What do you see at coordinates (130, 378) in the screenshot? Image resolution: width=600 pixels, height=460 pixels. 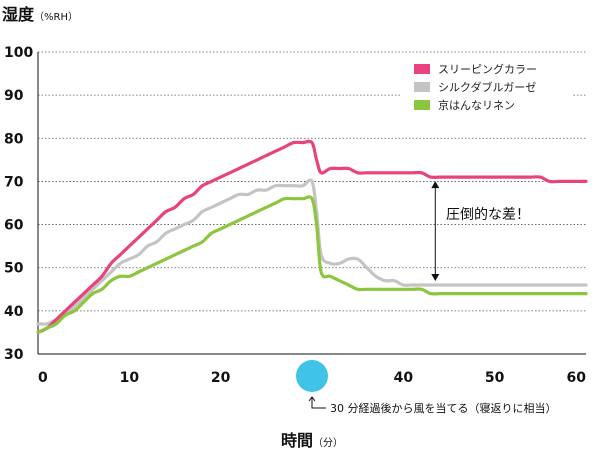 I see `x-tick-10: 10` at bounding box center [130, 378].